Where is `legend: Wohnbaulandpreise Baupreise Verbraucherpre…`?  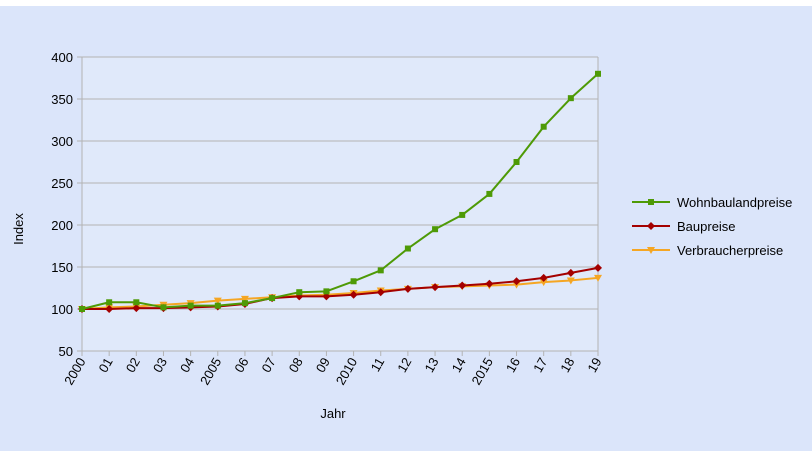
legend: Wohnbaulandpreise Baupreise Verbraucherpre… is located at coordinates (712, 226).